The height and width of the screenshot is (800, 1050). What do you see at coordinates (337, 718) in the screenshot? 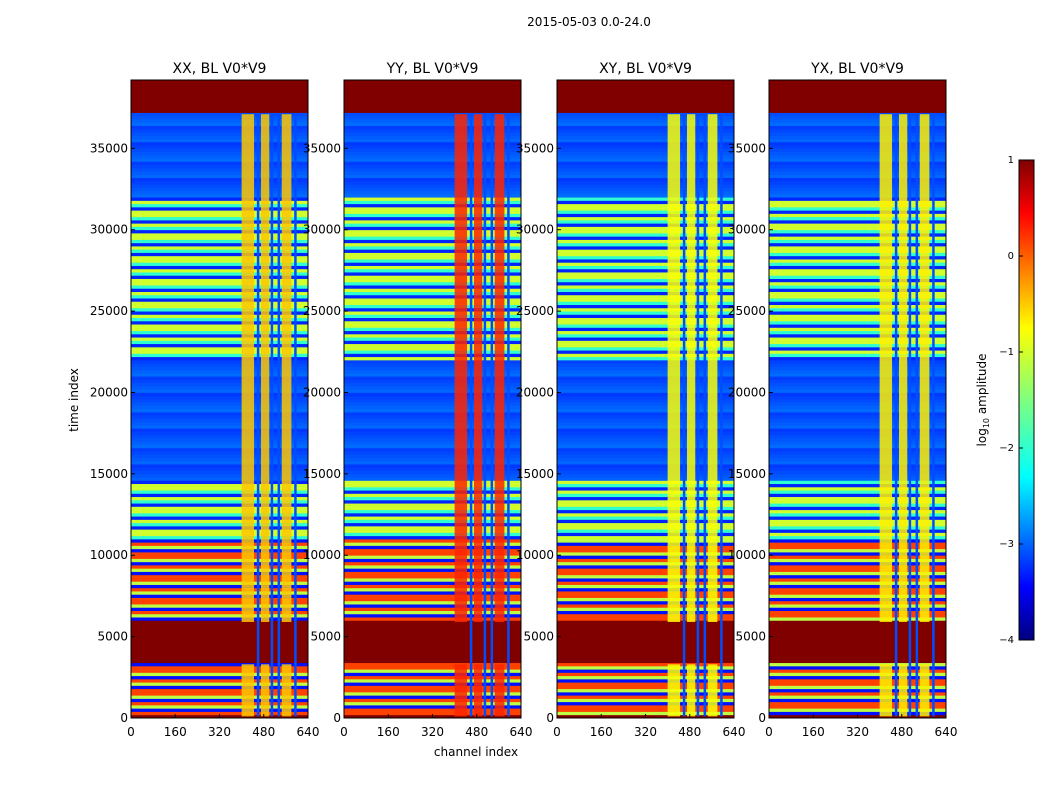
I see `y-tick-label: 0` at bounding box center [337, 718].